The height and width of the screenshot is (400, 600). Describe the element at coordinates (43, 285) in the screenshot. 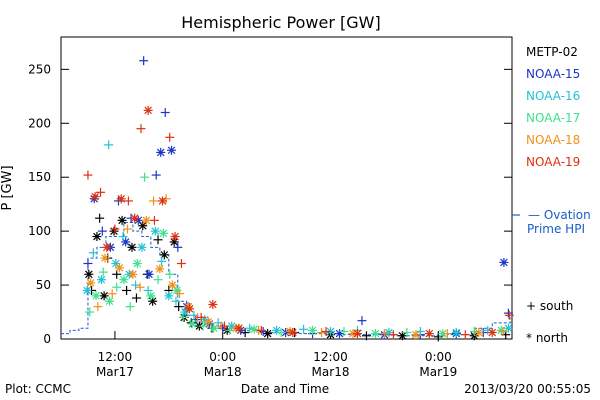

I see `y-tick-label: 50` at that location.